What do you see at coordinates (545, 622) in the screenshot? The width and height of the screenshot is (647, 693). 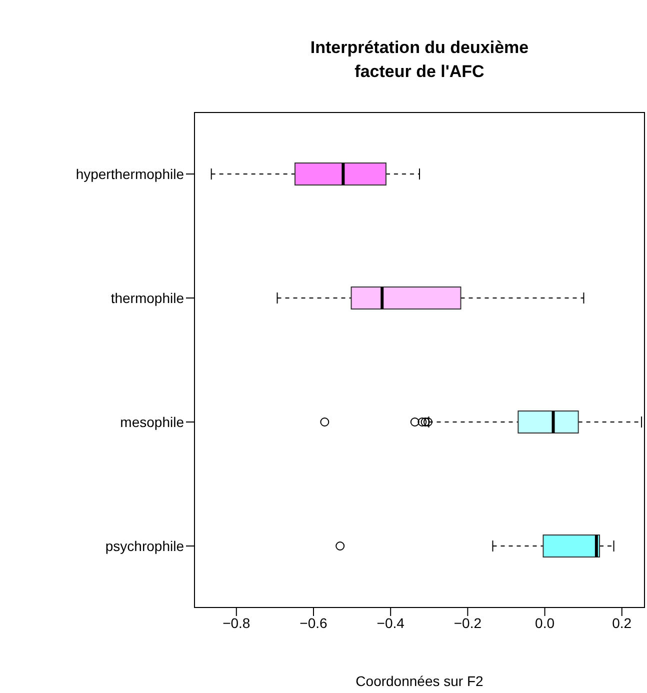 I see `x-tick-label: 0.0` at bounding box center [545, 622].